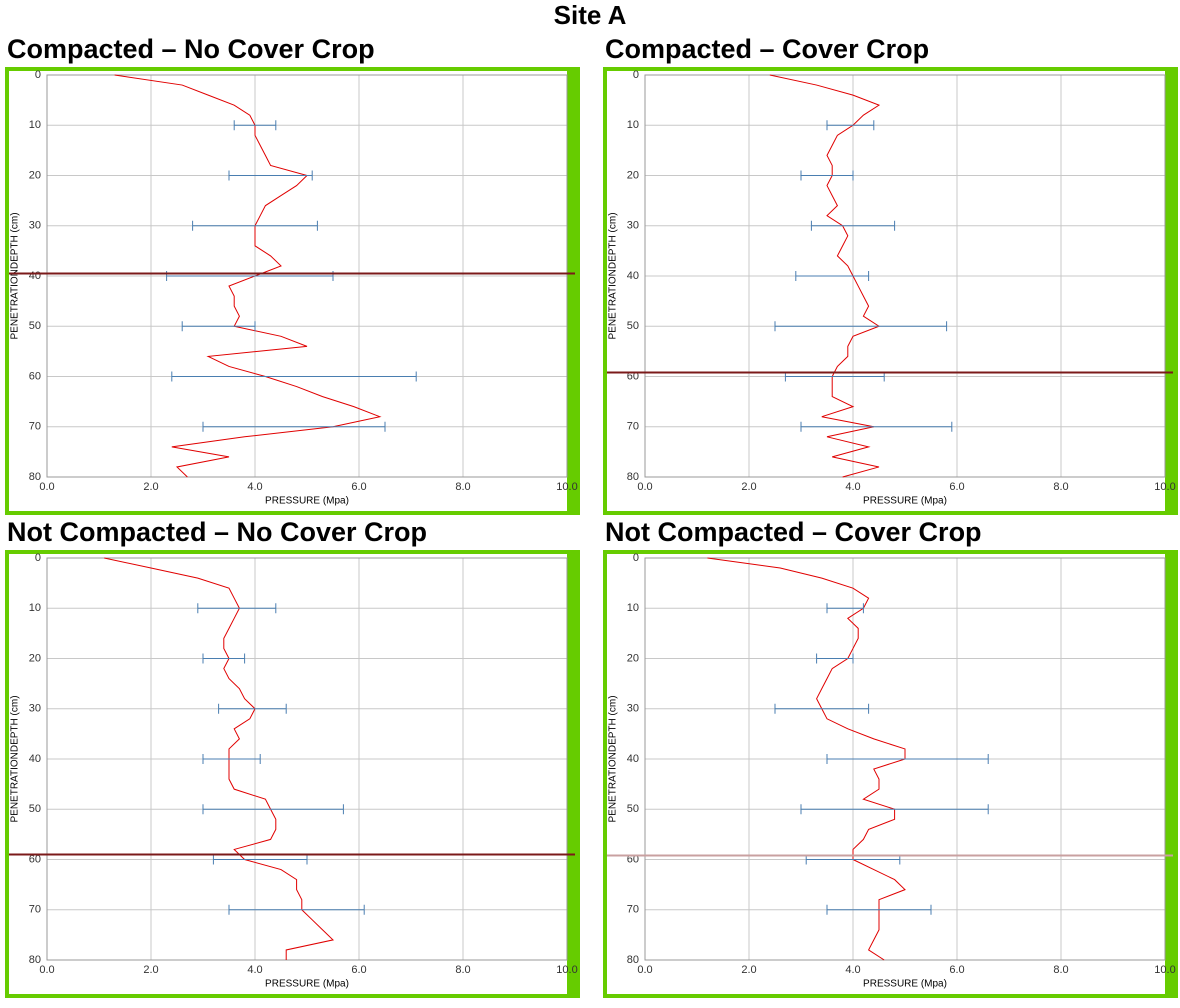 The height and width of the screenshot is (1008, 1180). I want to click on chart-title: Not Compacted – Cover Crop, so click(793, 532).